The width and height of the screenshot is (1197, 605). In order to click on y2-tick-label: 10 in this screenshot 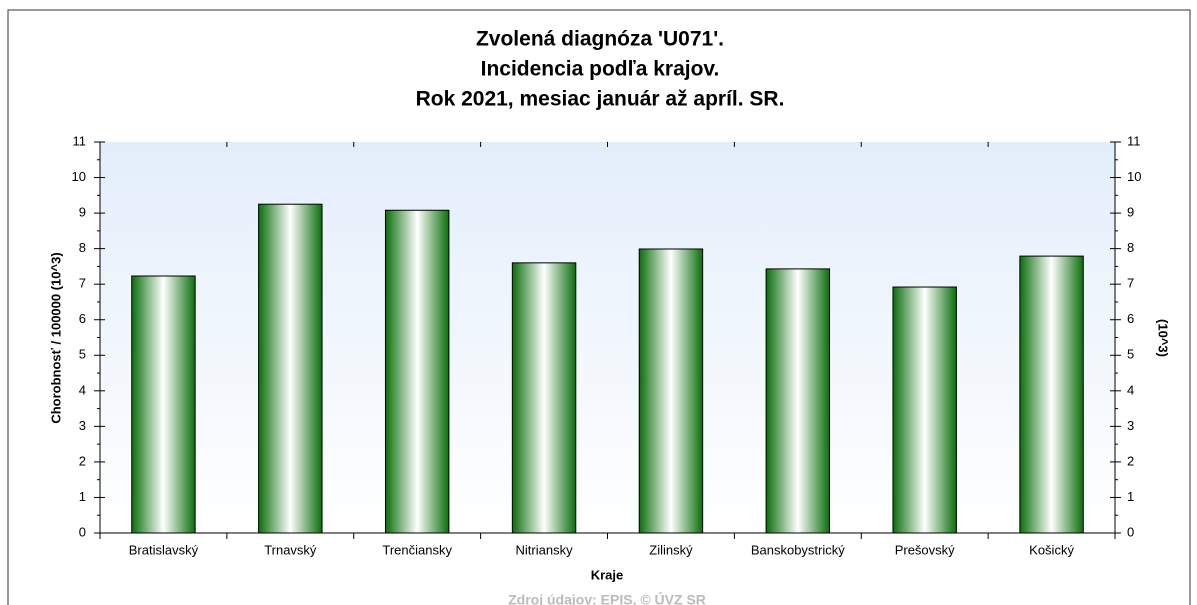, I will do `click(1134, 176)`.